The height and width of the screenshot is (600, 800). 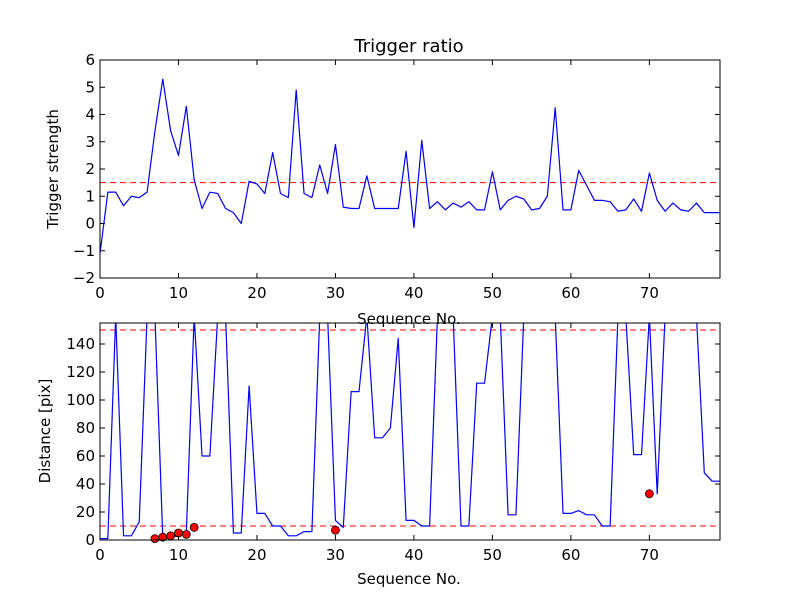 I want to click on y-tick-label: 40, so click(x=85, y=484).